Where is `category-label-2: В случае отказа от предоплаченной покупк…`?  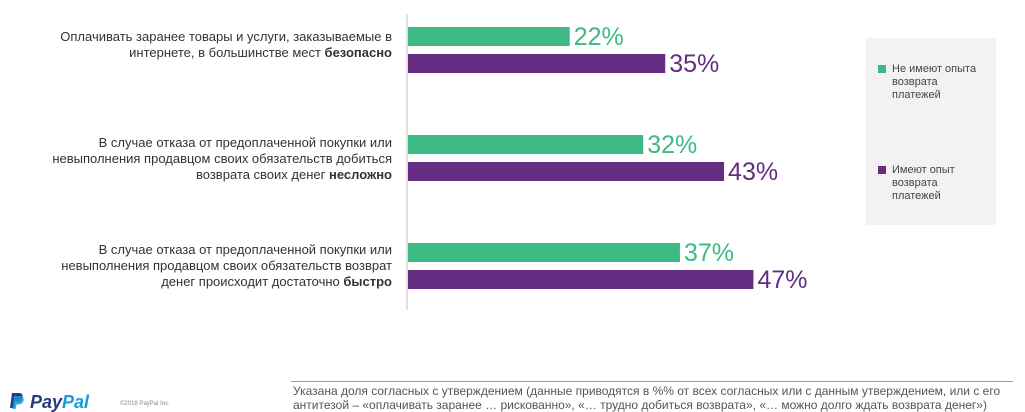 category-label-2: В случае отказа от предоплаченной покупк… is located at coordinates (222, 158).